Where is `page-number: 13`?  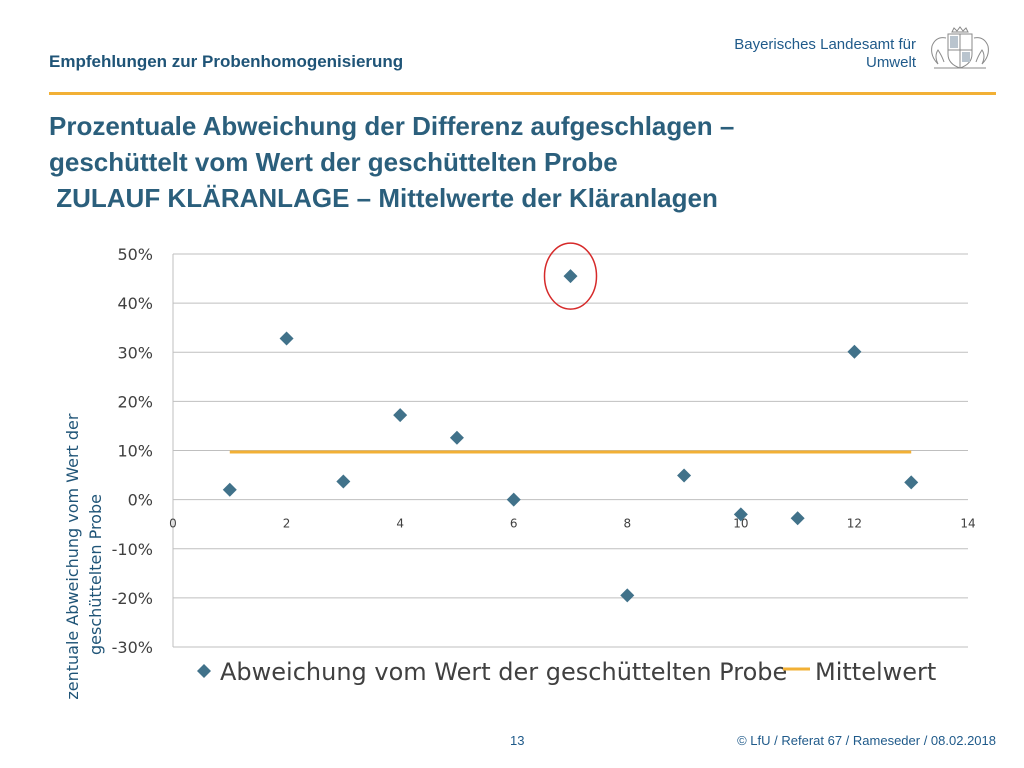
page-number: 13 is located at coordinates (517, 740).